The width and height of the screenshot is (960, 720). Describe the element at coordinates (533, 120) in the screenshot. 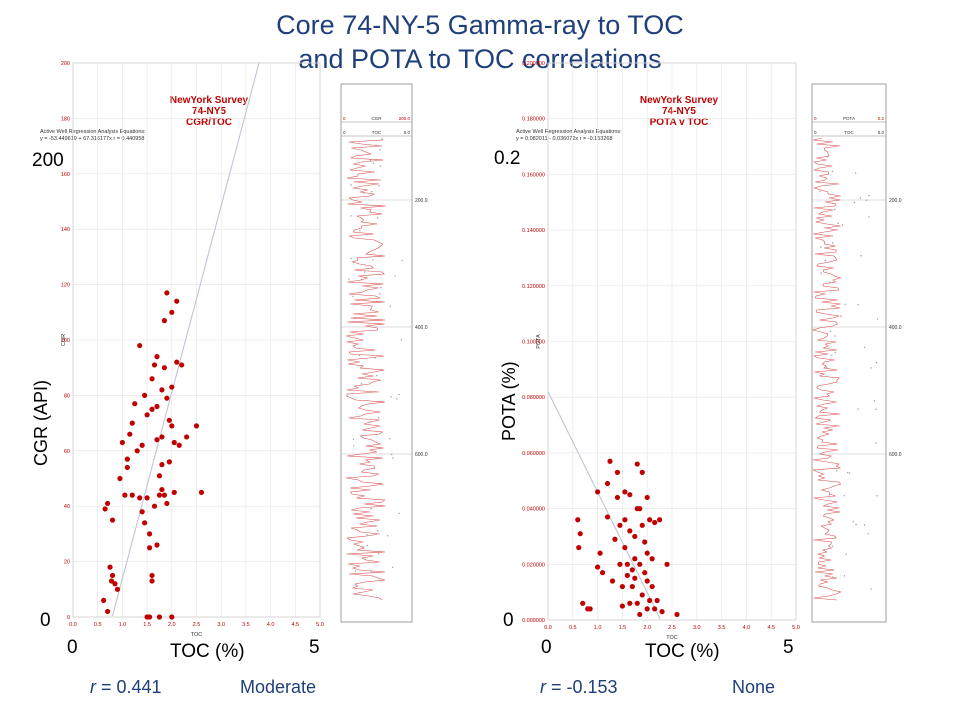

I see `right-y-tick: 0.180000` at that location.